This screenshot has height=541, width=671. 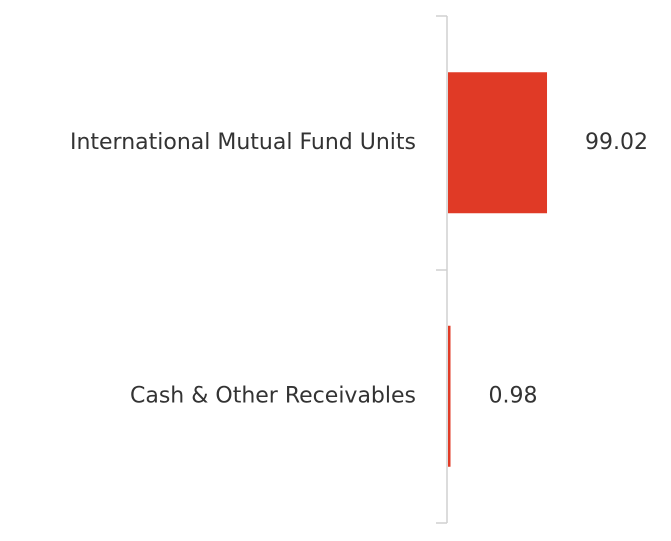 What do you see at coordinates (243, 142) in the screenshot?
I see `category-label: International Mutual Fund Units` at bounding box center [243, 142].